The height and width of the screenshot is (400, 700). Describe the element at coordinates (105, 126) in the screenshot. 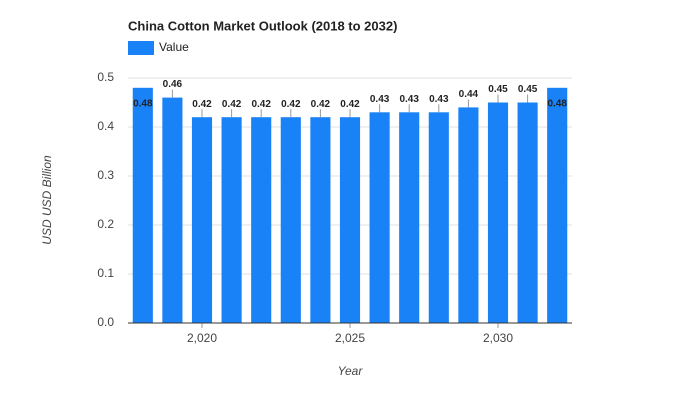

I see `y-tick-label: 0.4` at that location.